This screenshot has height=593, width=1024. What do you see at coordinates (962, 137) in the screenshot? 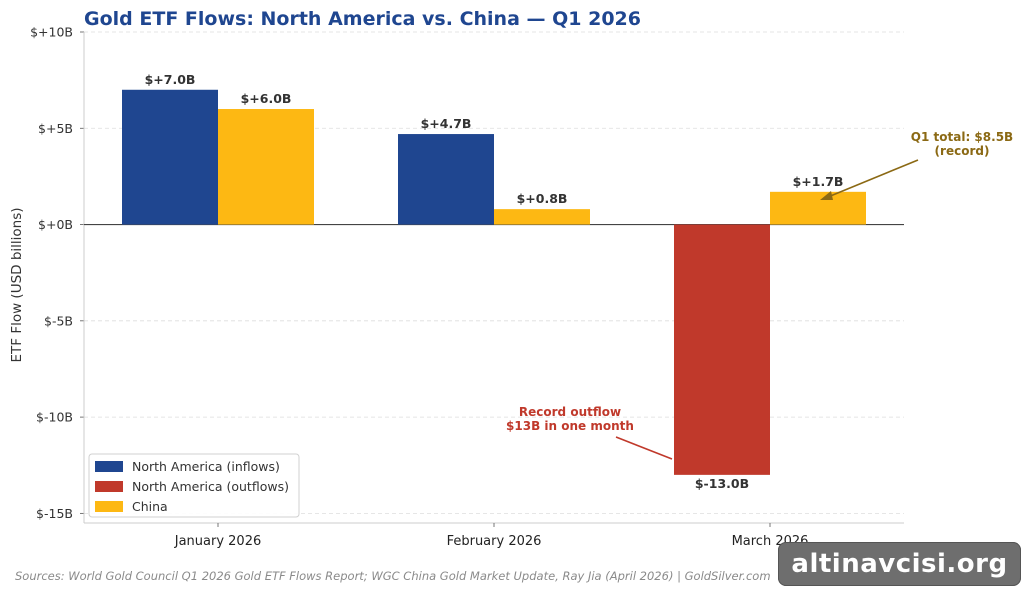
I see `annotation-q1-total: Q1 total: $8.5B` at bounding box center [962, 137].